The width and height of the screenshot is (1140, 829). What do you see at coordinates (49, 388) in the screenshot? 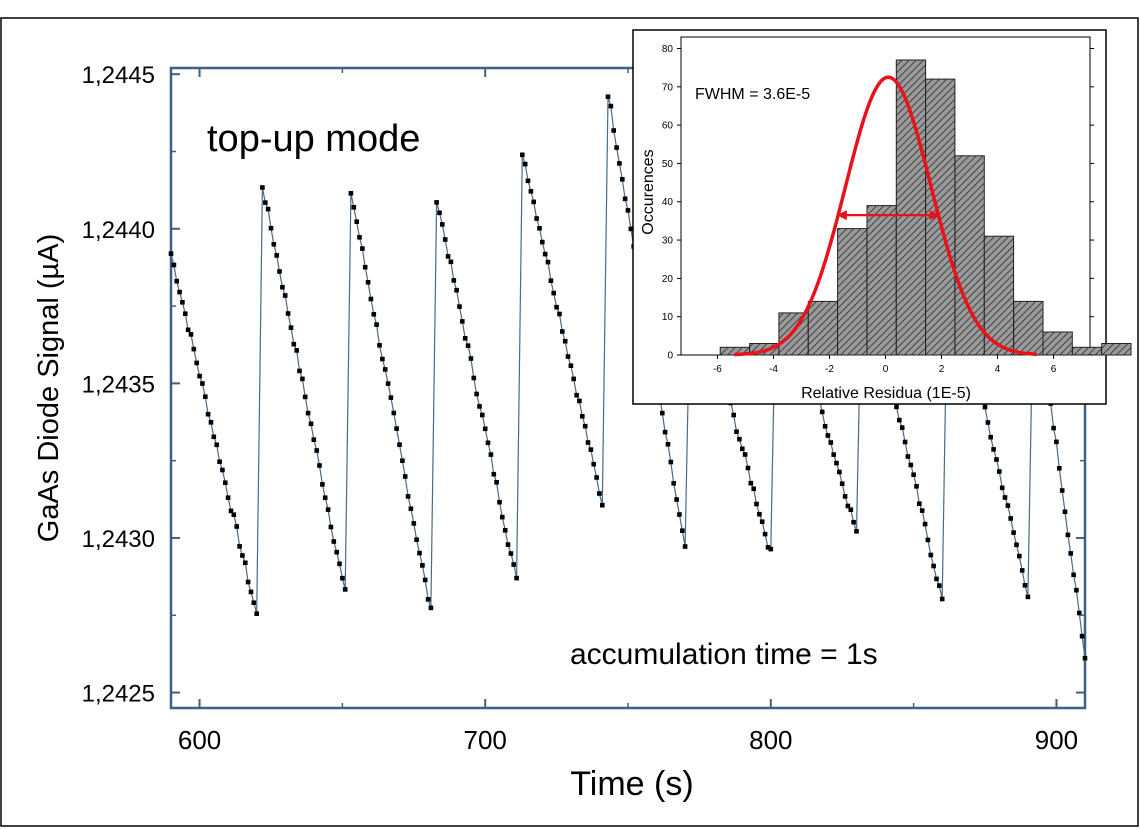
I see `main-y-axis-label: GaAs Diode Signal (µA)` at bounding box center [49, 388].